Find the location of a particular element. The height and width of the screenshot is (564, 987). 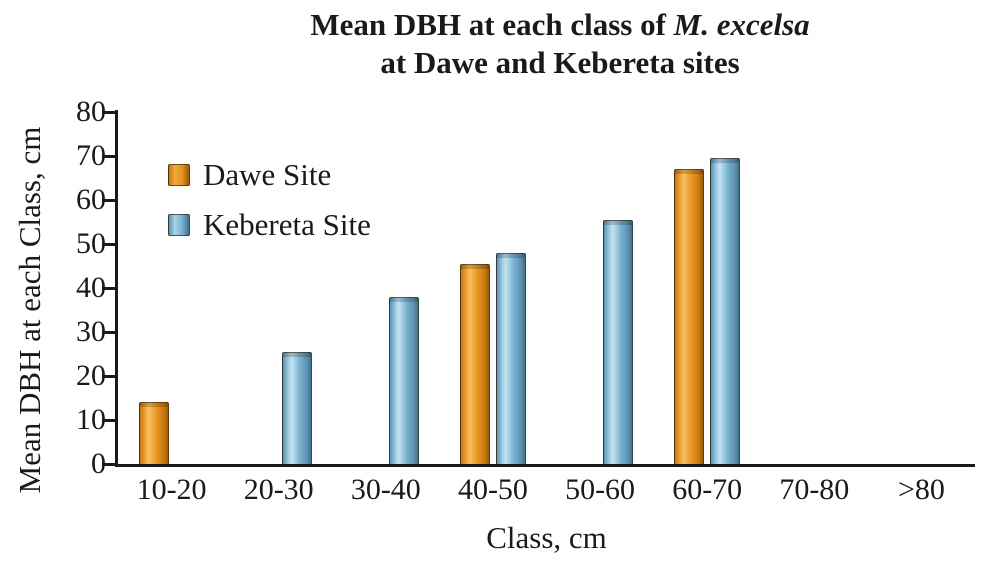

y-tick-label-10: 10 is located at coordinates (91, 419).